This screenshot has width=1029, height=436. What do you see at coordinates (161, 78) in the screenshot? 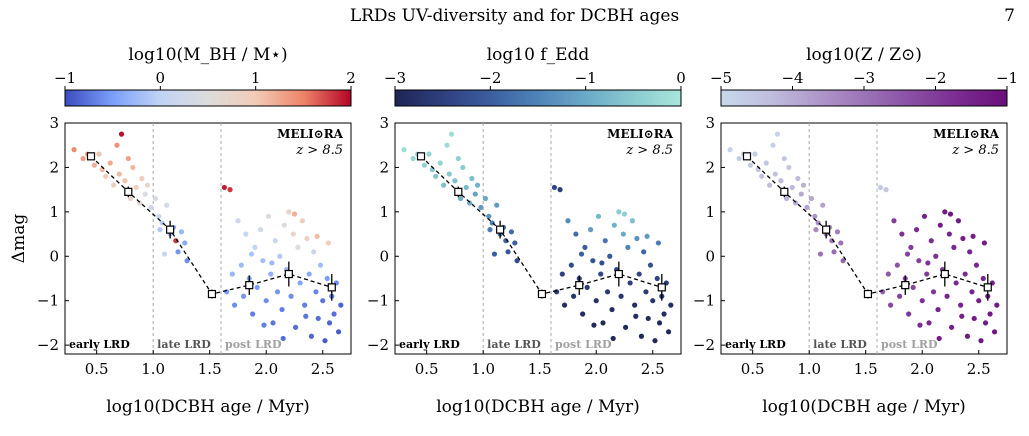
I see `colorbar-tick-label: 0` at bounding box center [161, 78].